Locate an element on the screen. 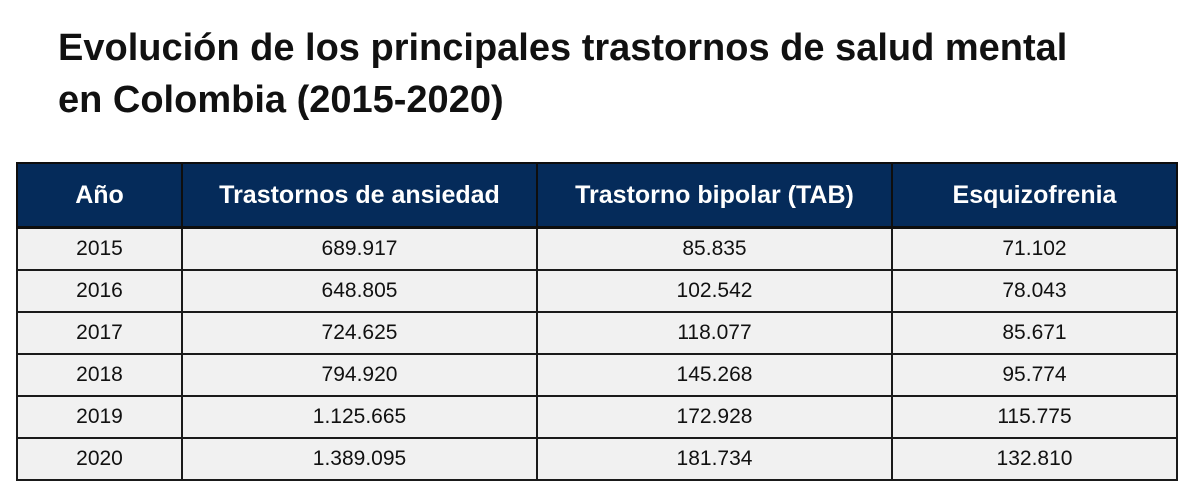  cell-anxiety: 1.389.095 is located at coordinates (359, 459).